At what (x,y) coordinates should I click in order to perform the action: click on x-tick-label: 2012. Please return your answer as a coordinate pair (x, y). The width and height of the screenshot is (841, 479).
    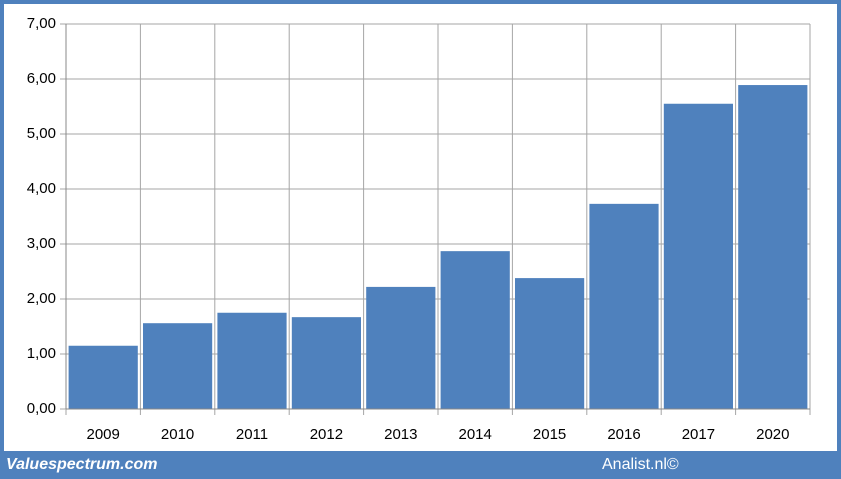
    Looking at the image, I should click on (326, 434).